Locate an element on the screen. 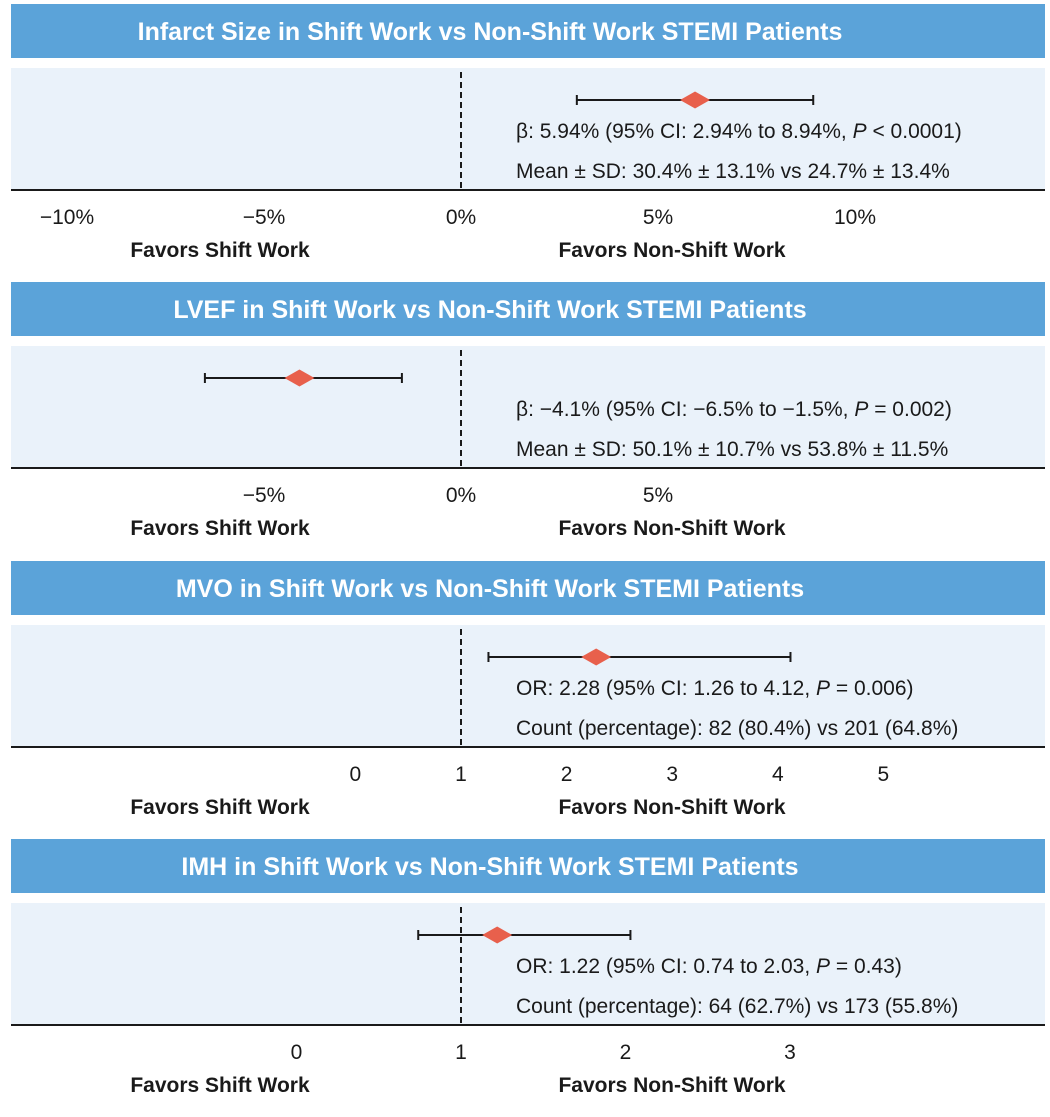 This screenshot has height=1117, width=1050. x-tick-label: 10% is located at coordinates (855, 217).